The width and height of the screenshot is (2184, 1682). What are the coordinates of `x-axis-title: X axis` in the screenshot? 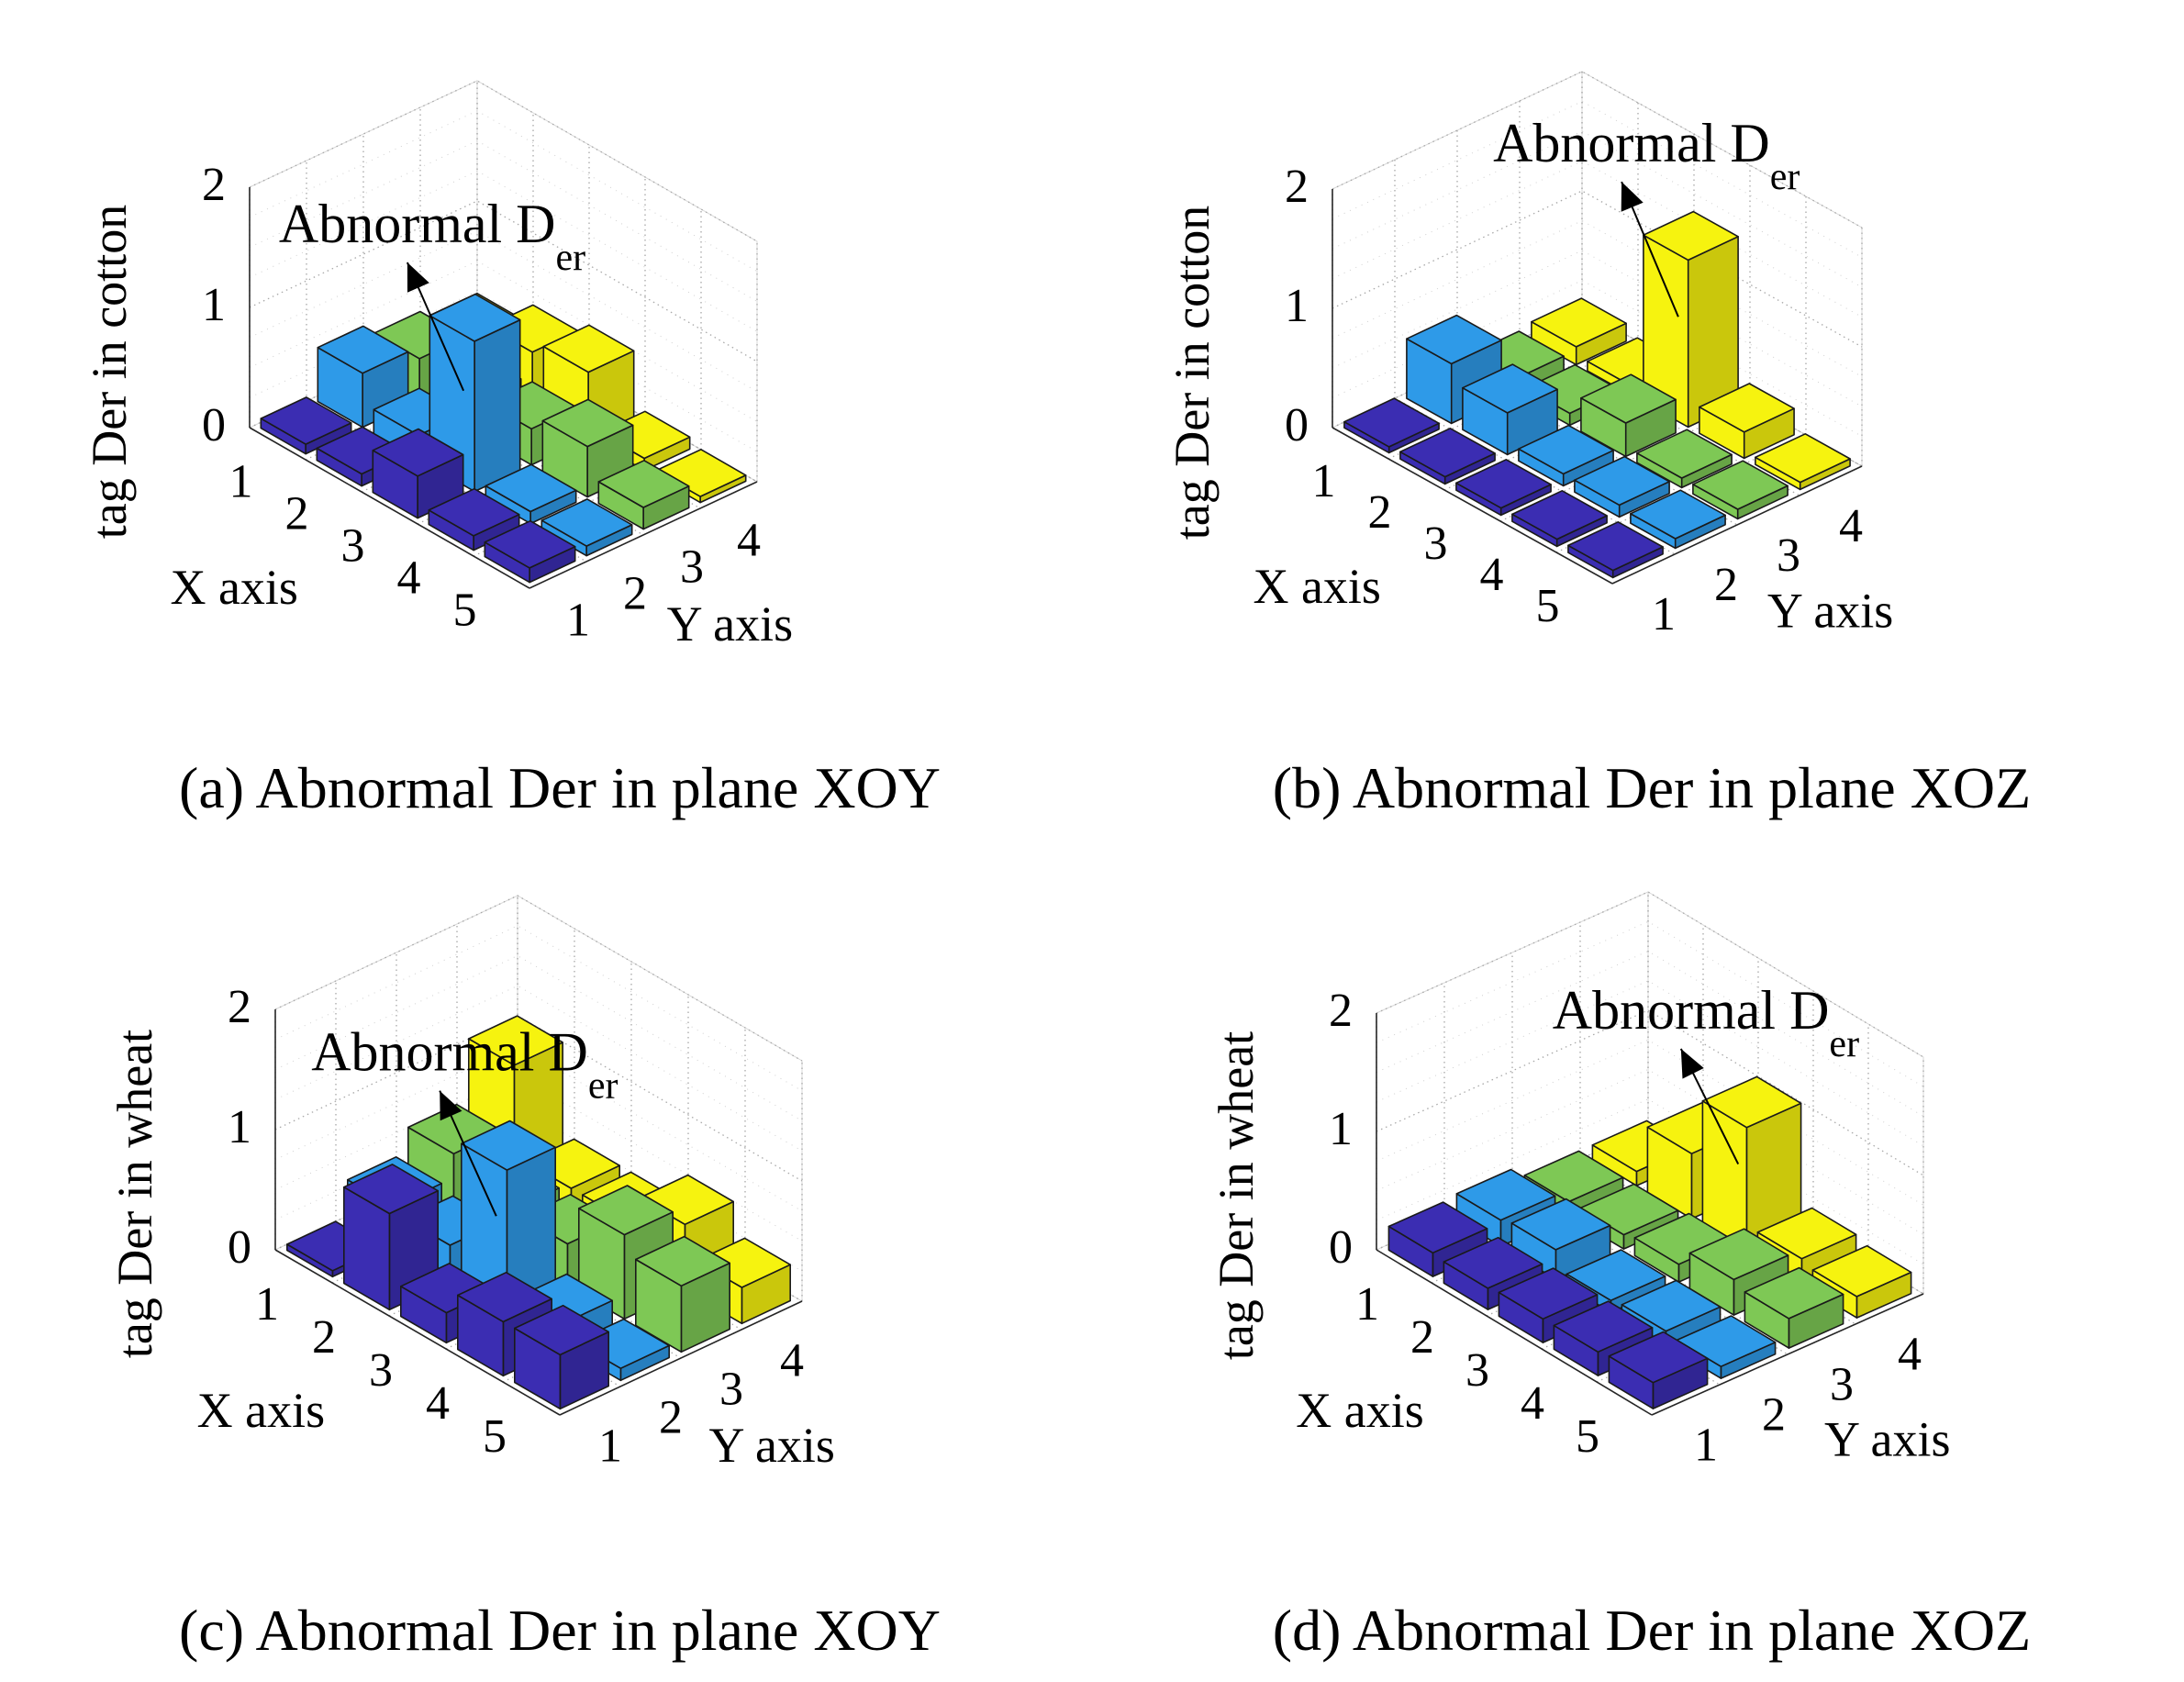 It's located at (261, 1410).